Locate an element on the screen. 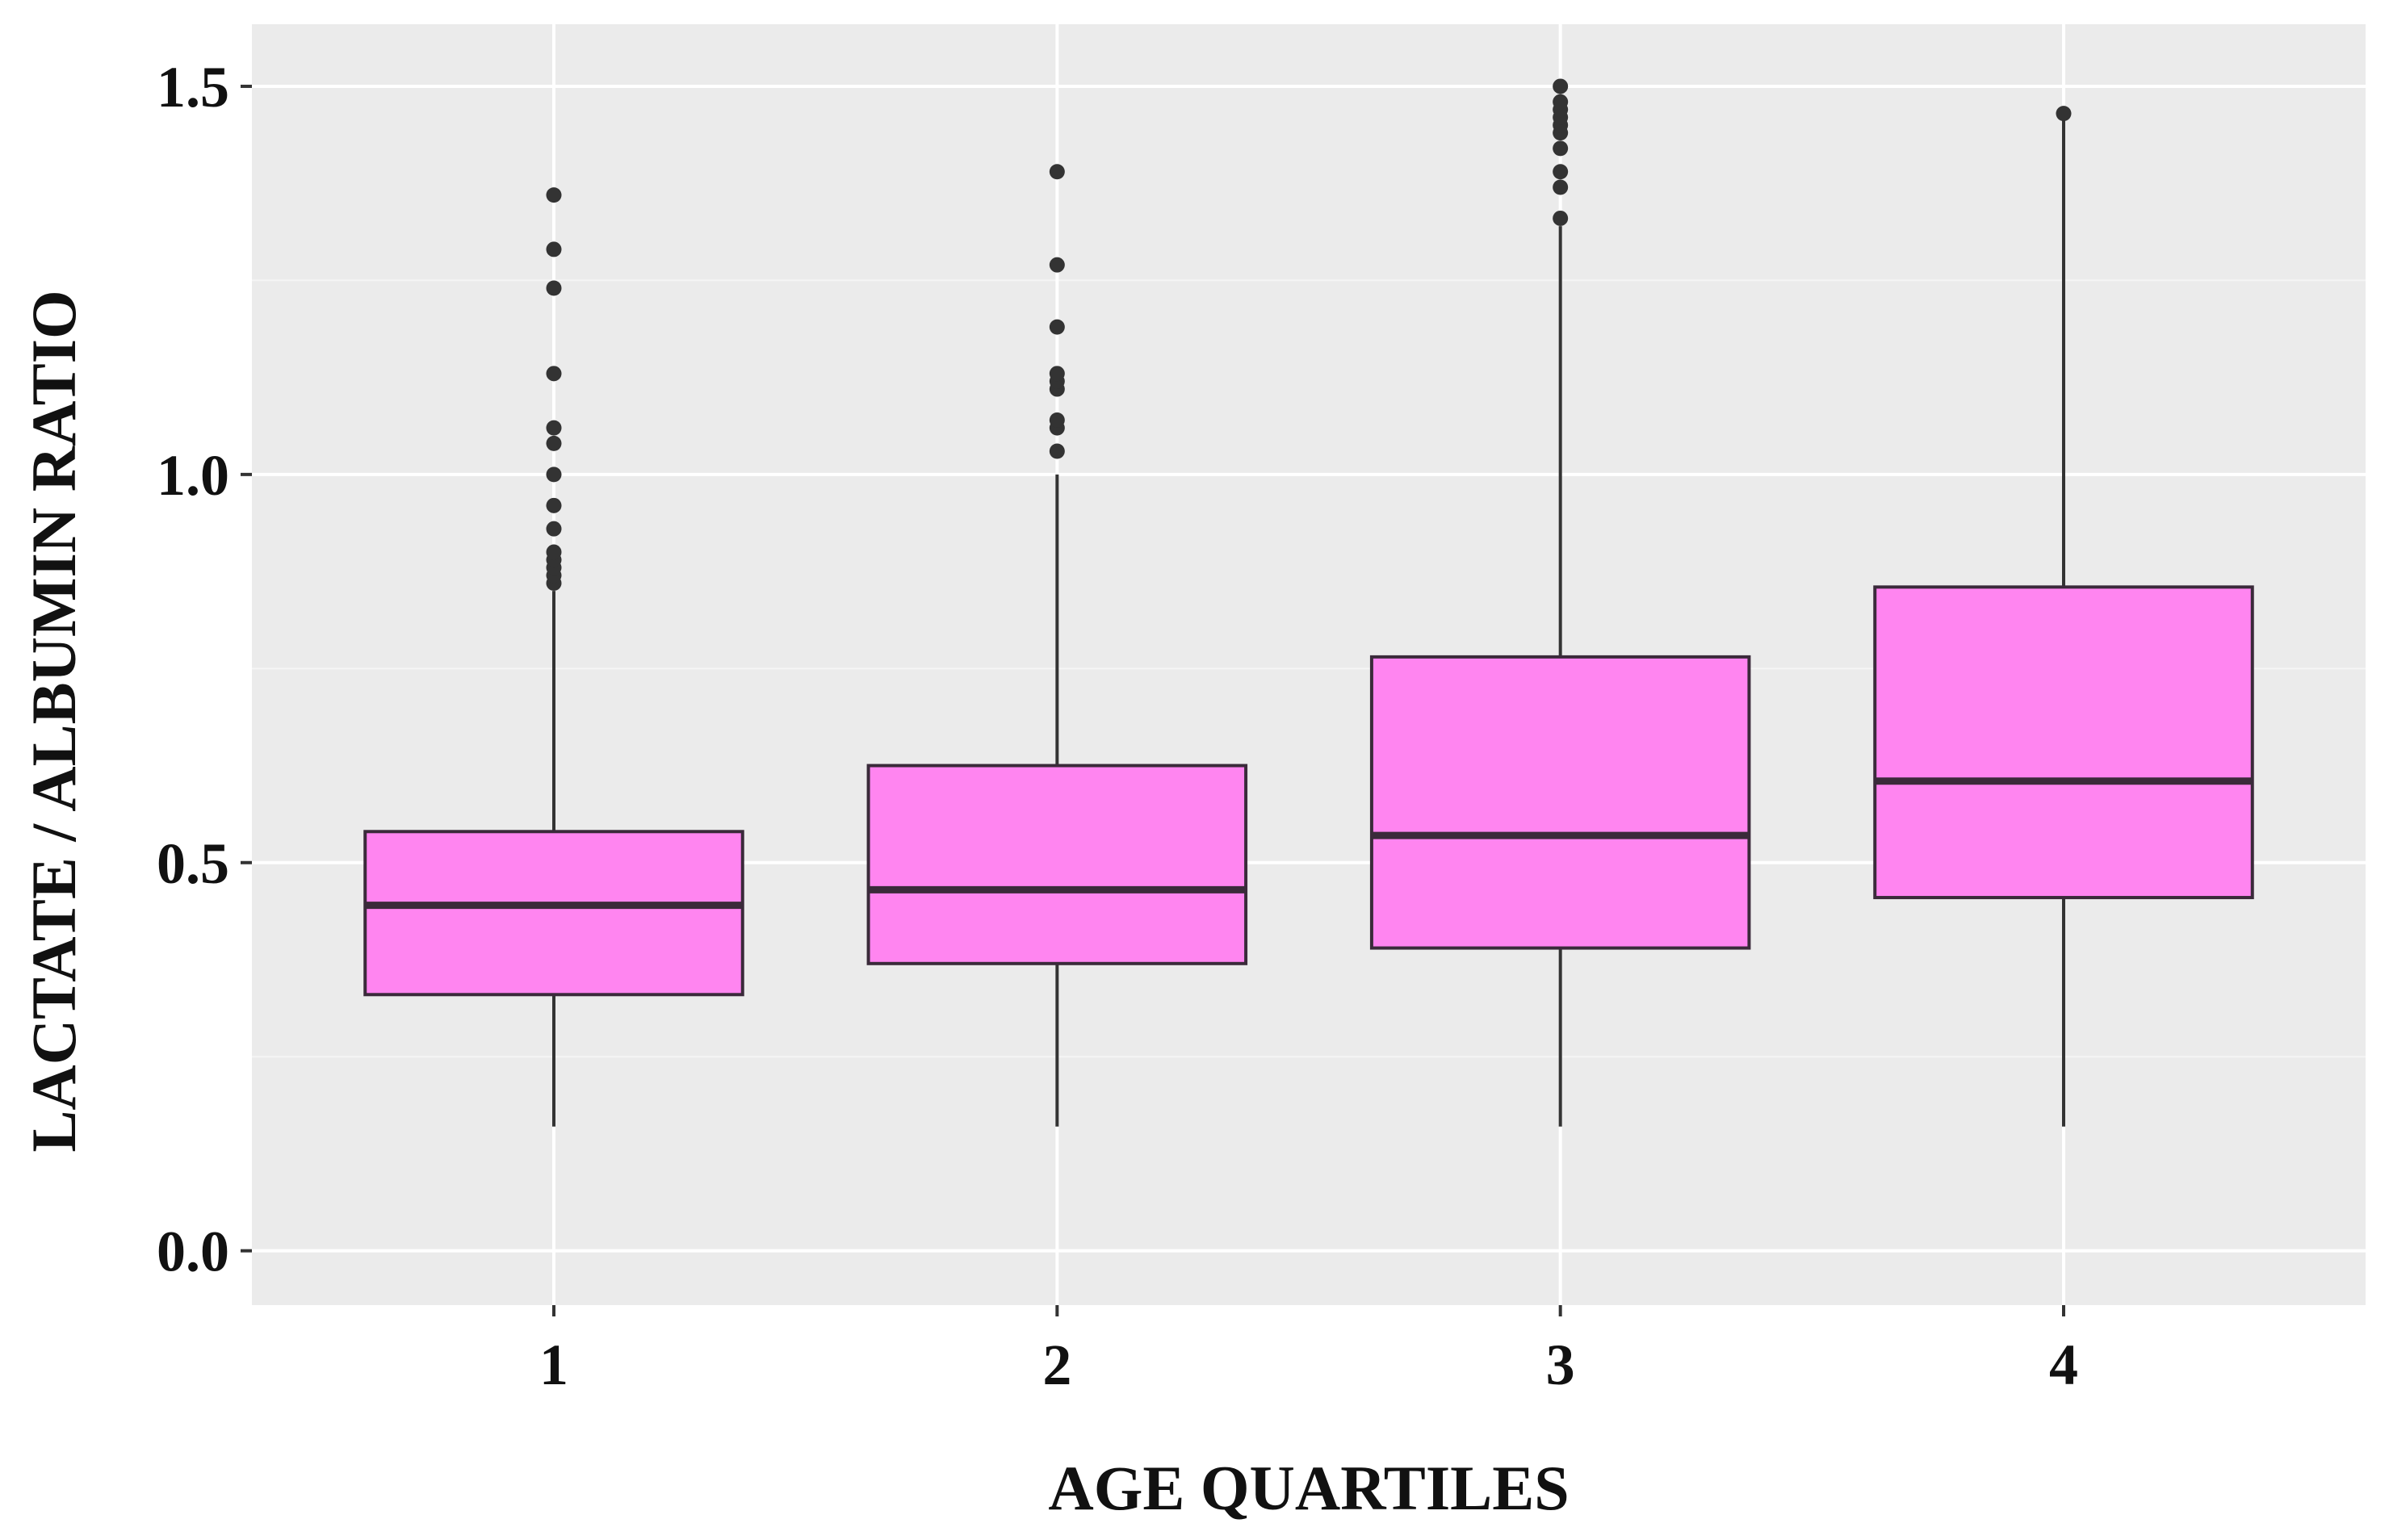 The image size is (2389, 1540). x-axis-title: AGE QUARTILES is located at coordinates (1308, 1488).